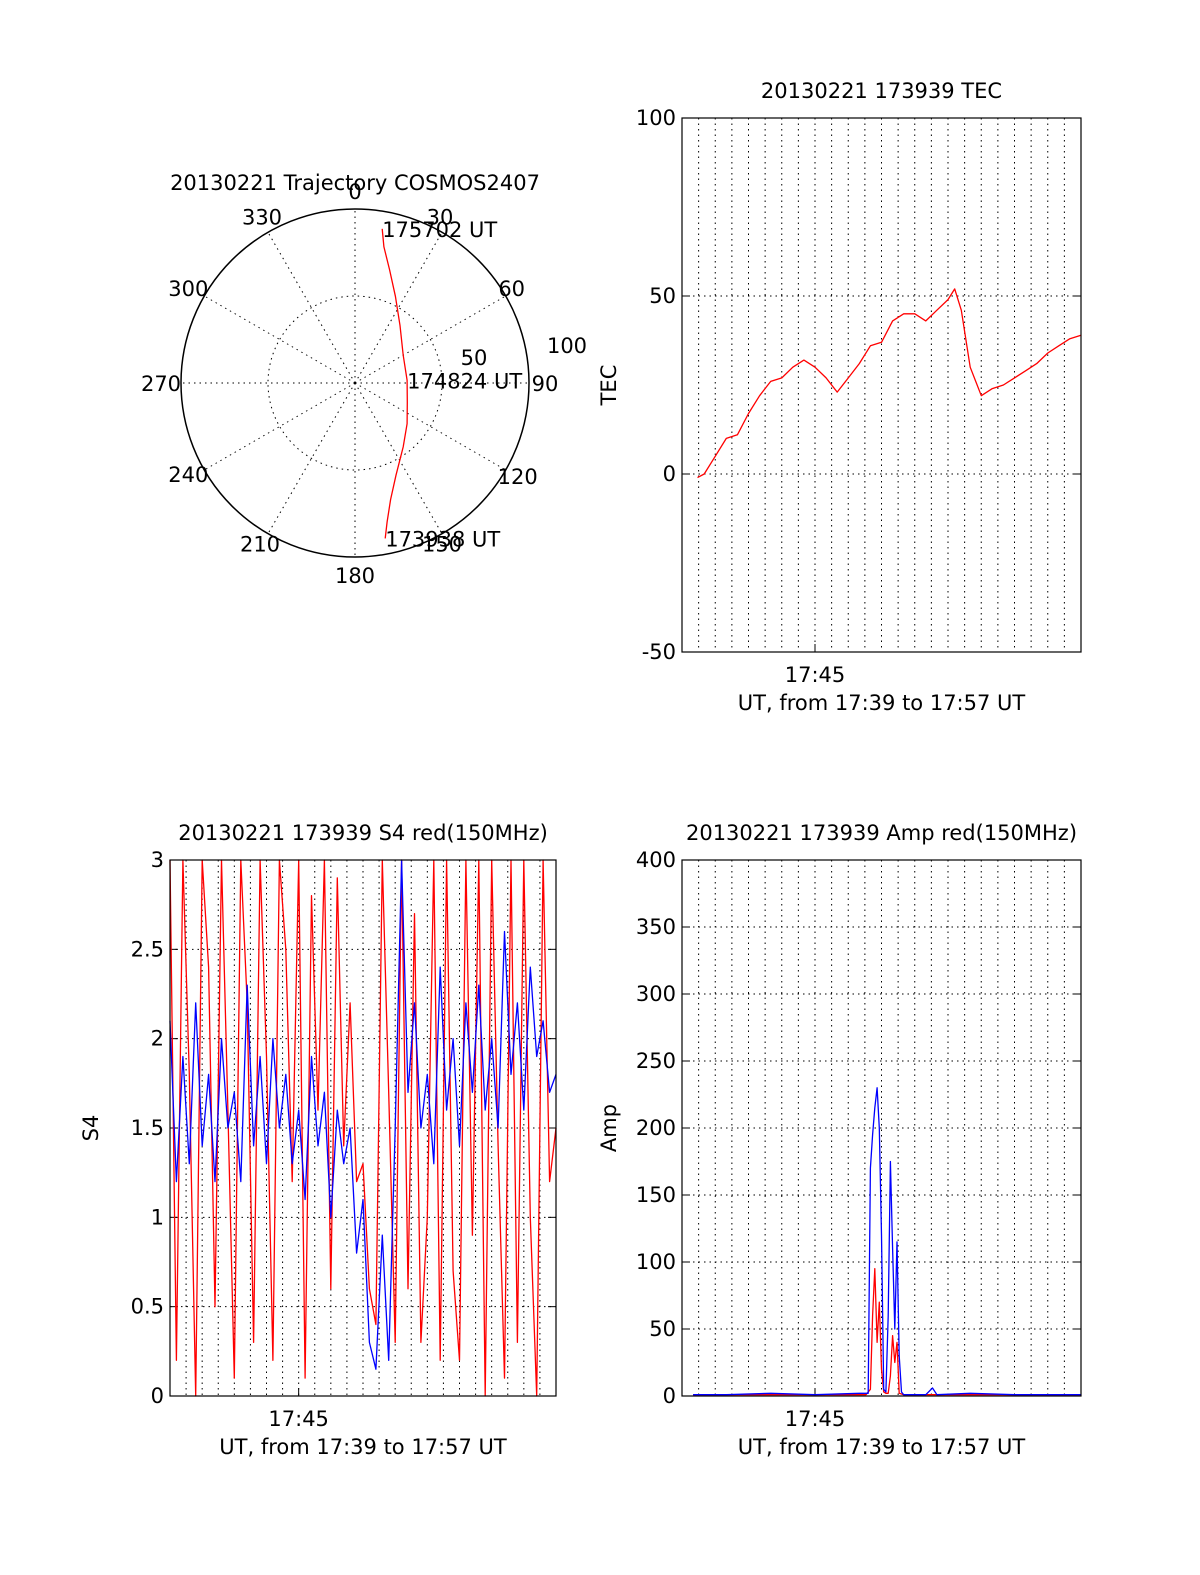  Describe the element at coordinates (147, 949) in the screenshot. I see `y-tick-label: 2.5` at that location.